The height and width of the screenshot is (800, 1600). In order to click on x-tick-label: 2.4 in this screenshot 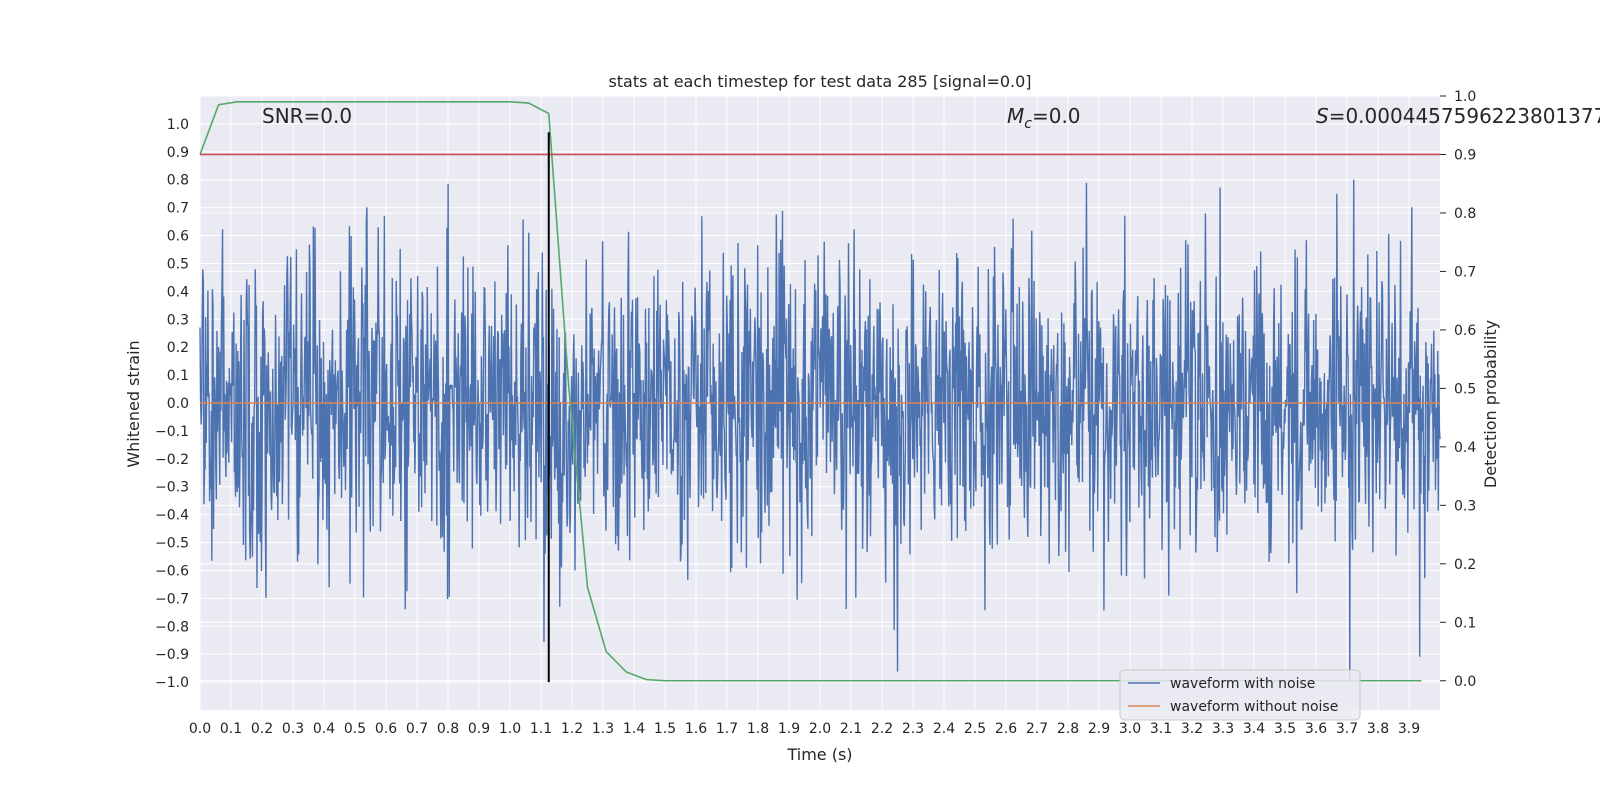, I will do `click(944, 729)`.